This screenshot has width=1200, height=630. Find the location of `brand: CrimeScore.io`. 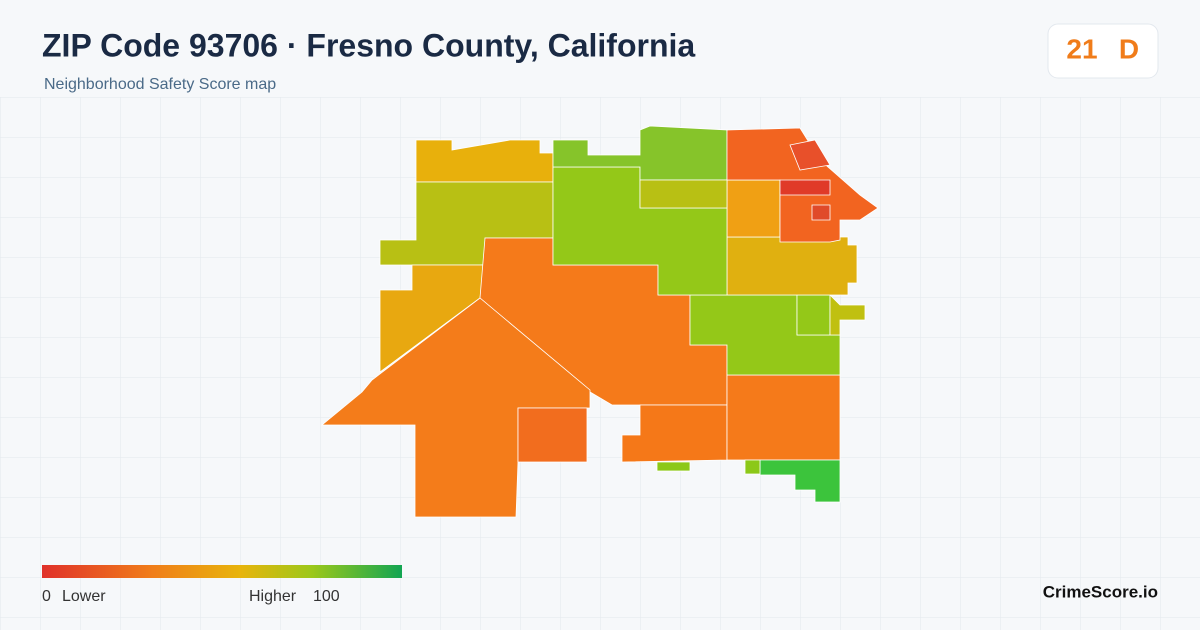

brand: CrimeScore.io is located at coordinates (1100, 591).